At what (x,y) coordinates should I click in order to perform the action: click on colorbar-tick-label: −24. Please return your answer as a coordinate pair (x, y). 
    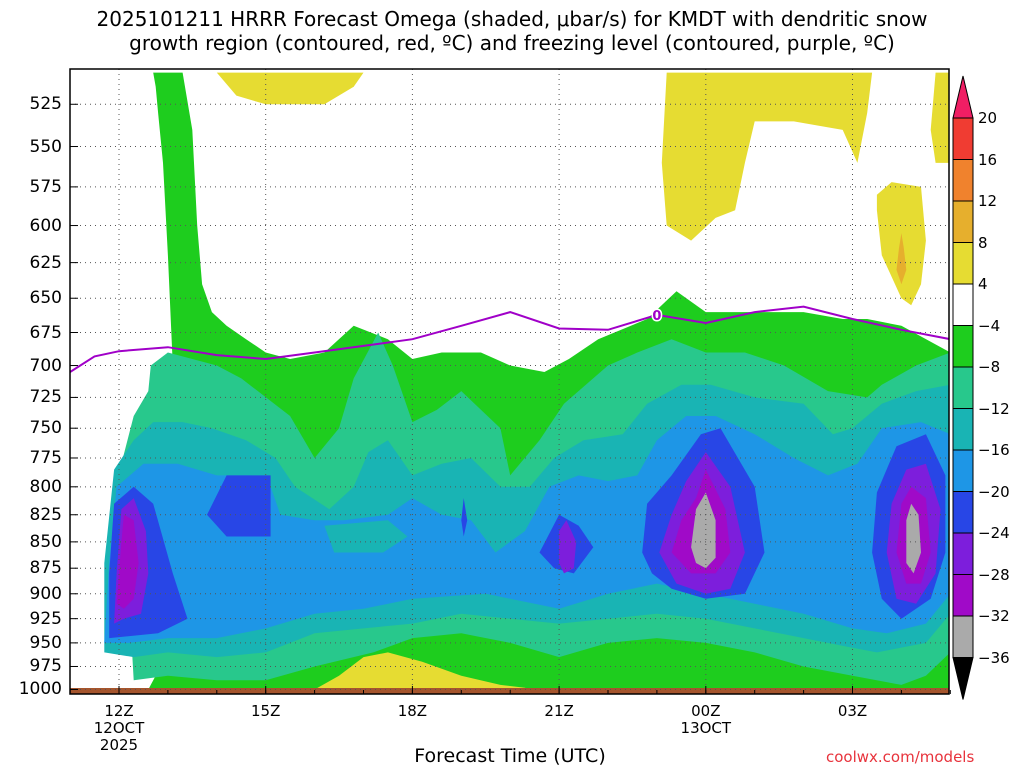
    Looking at the image, I should click on (994, 533).